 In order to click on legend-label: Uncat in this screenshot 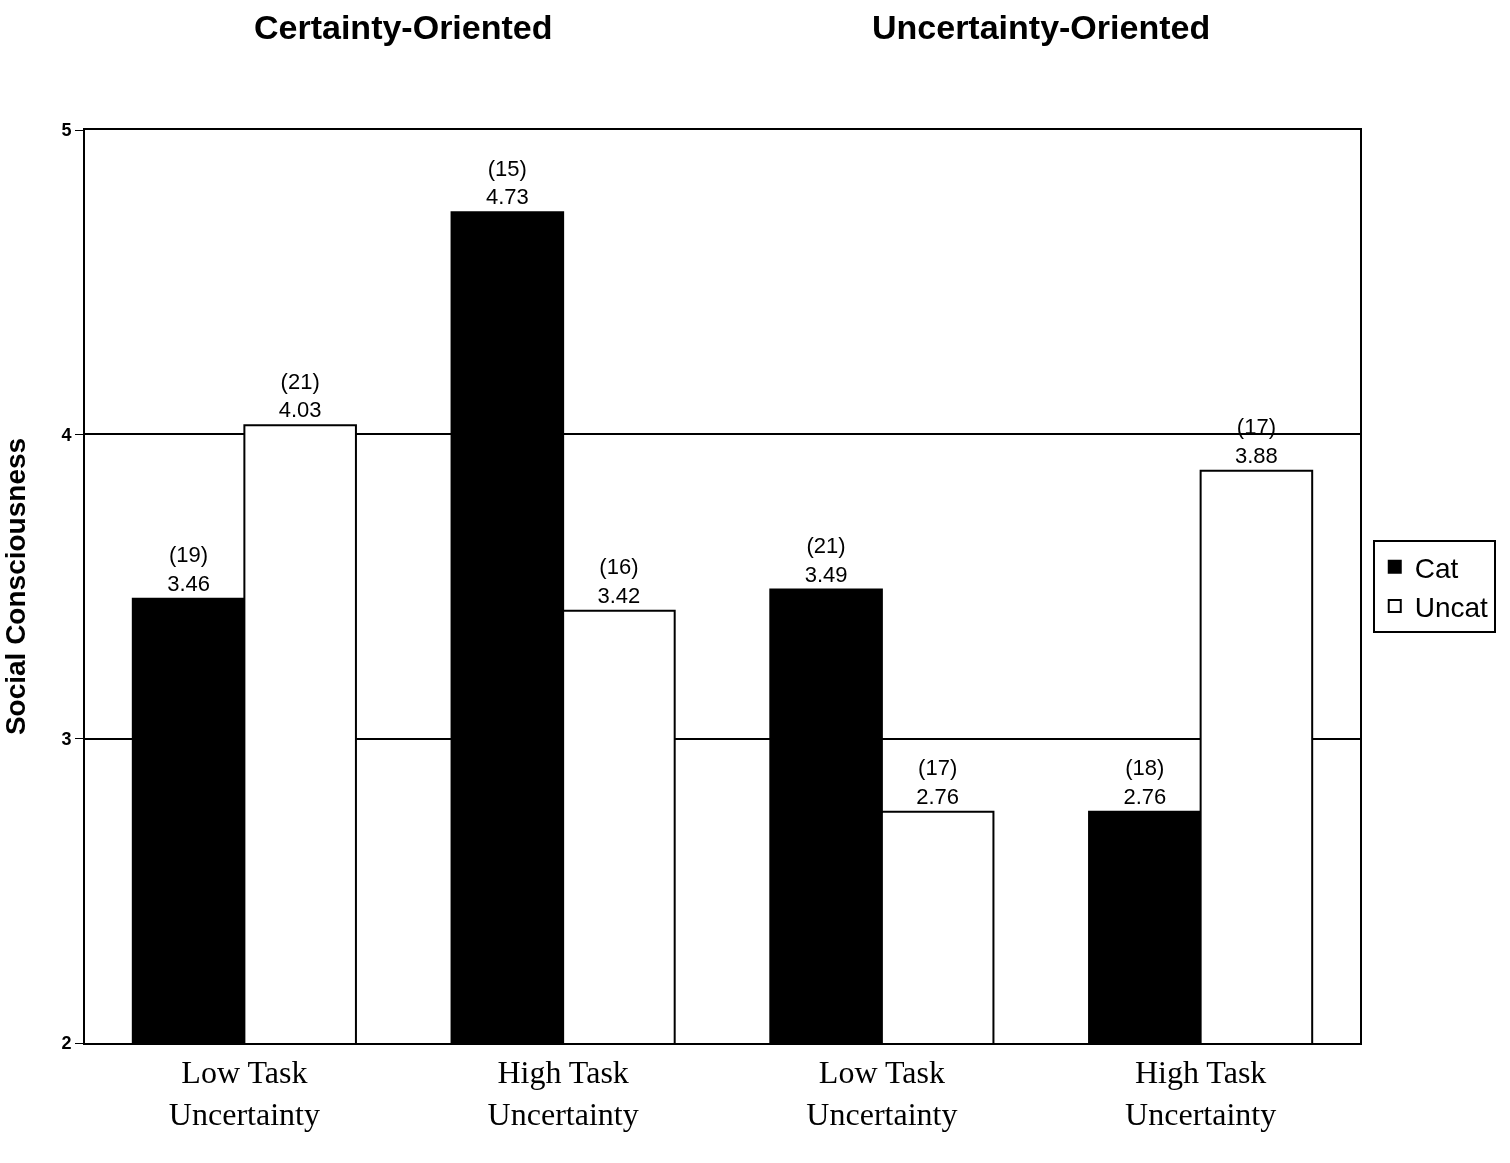, I will do `click(1451, 608)`.